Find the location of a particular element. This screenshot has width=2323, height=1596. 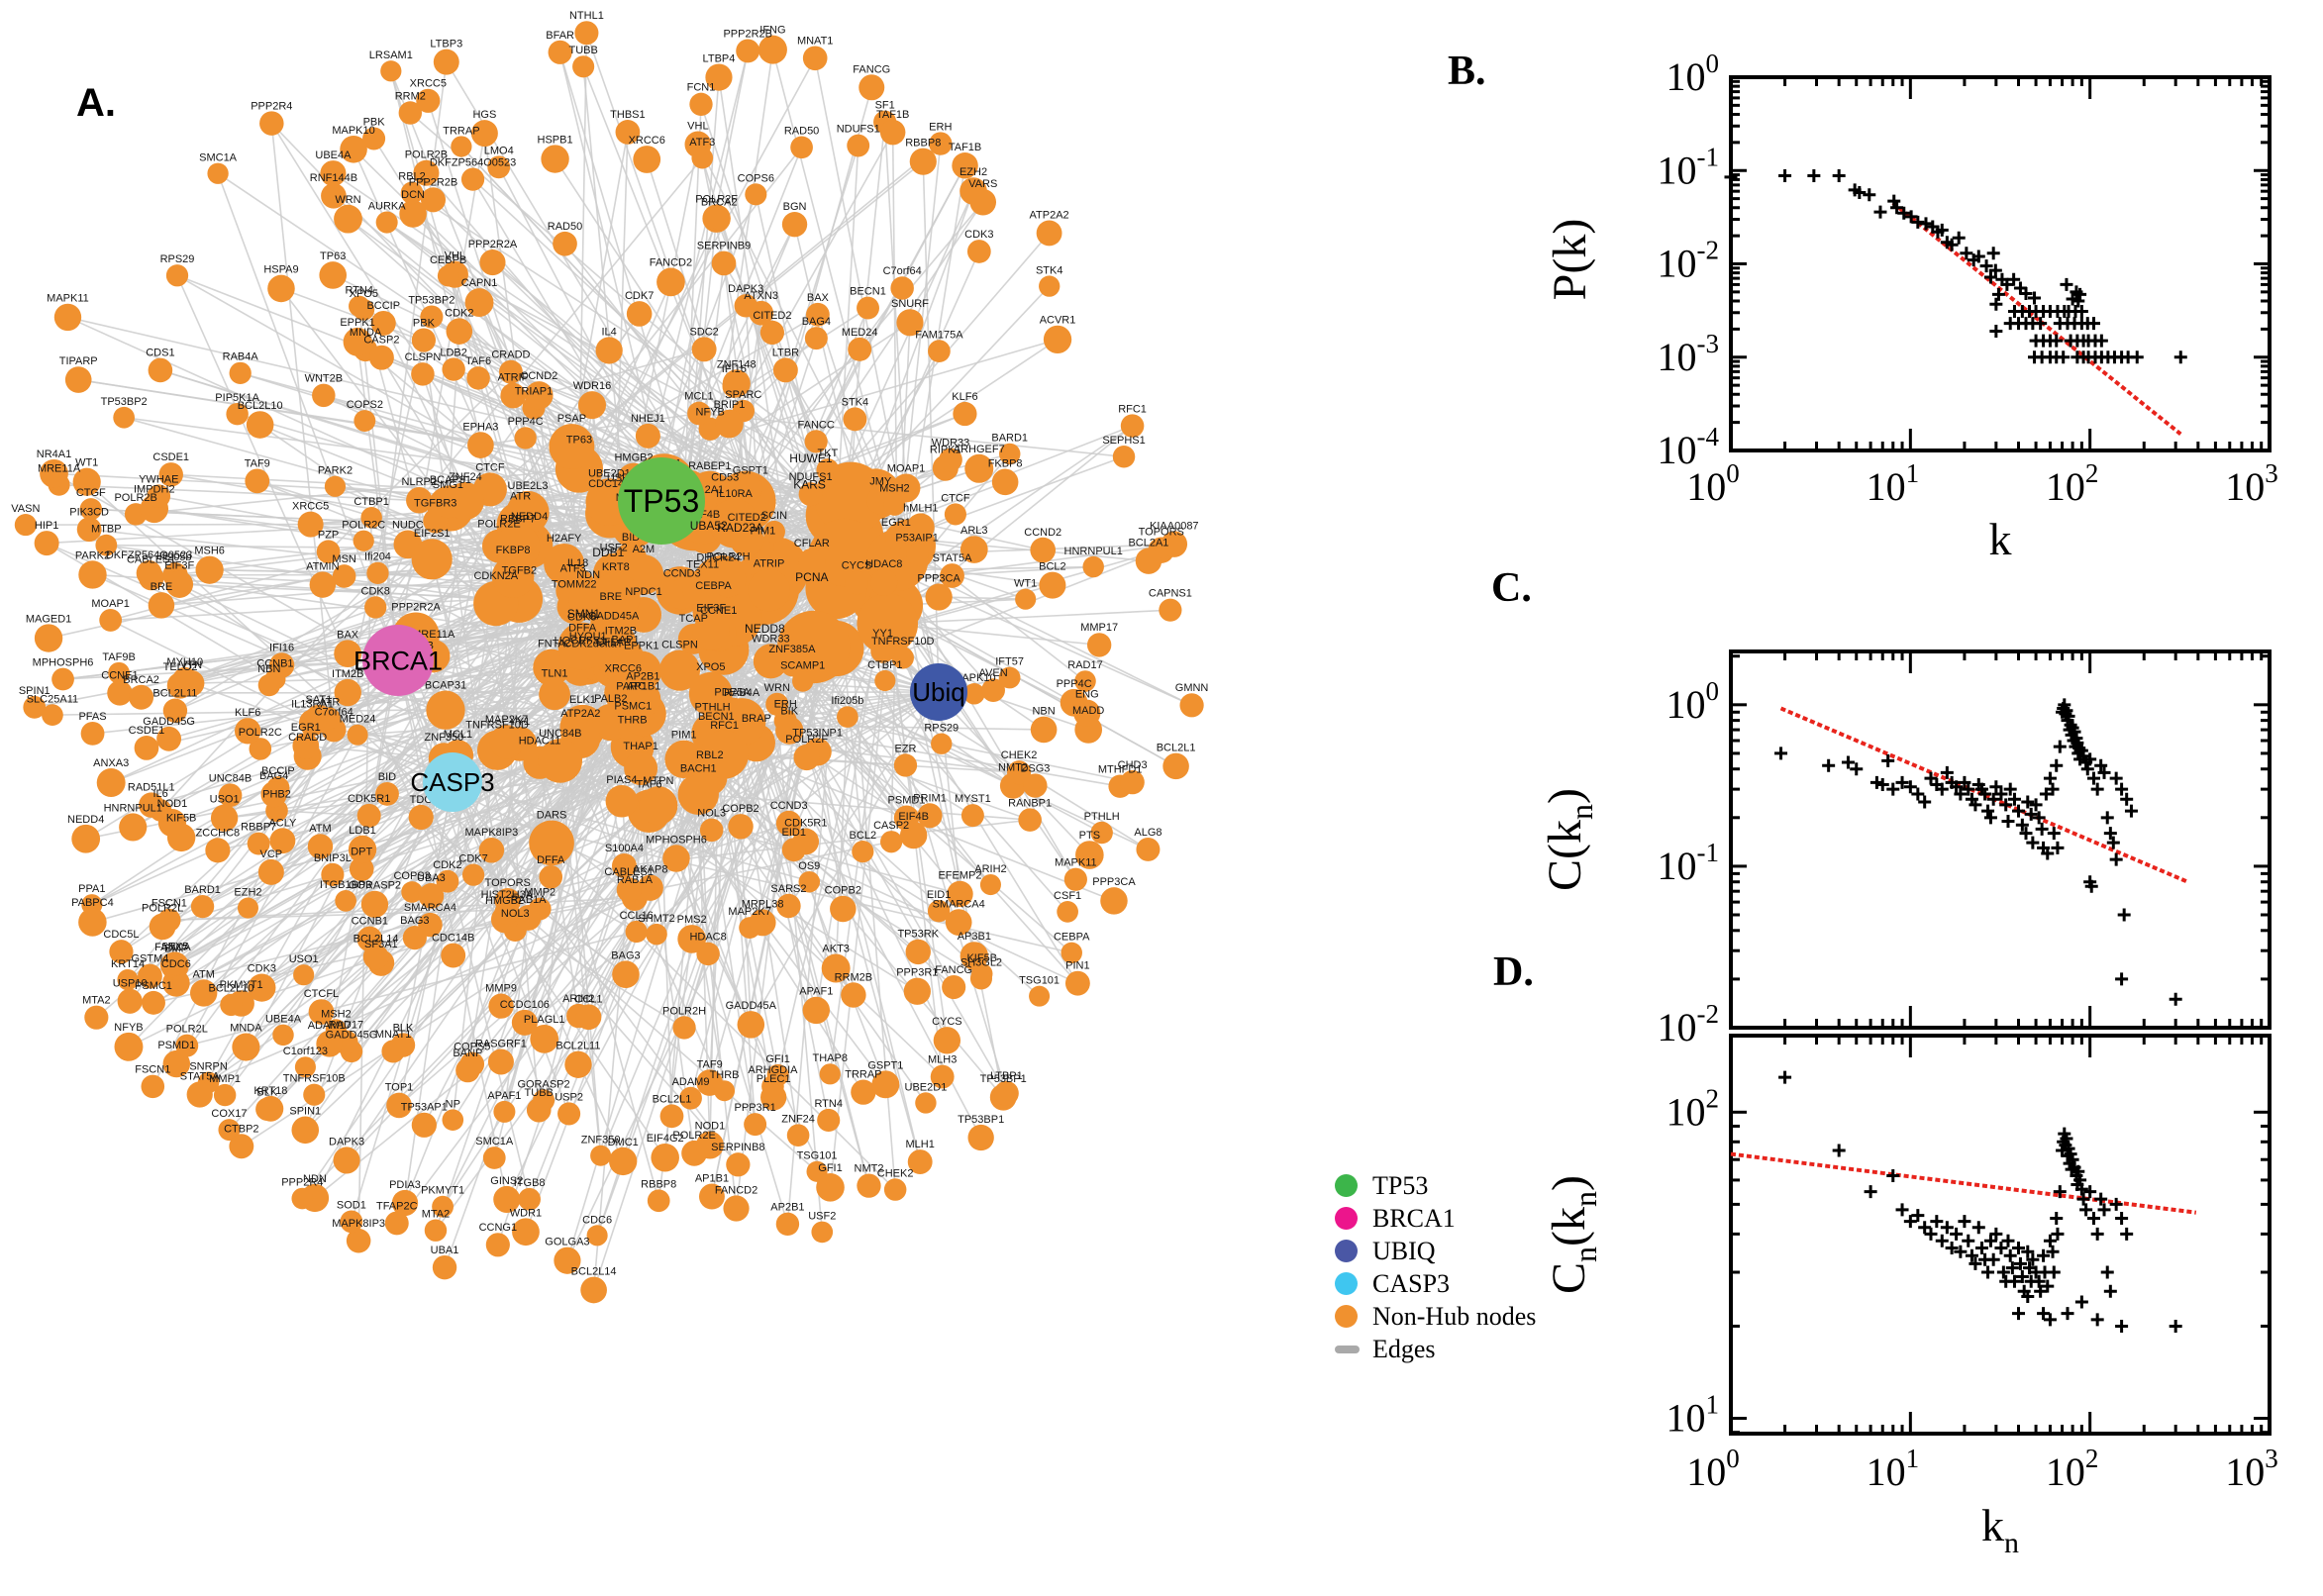

node-swatch-icon is located at coordinates (1346, 1316).